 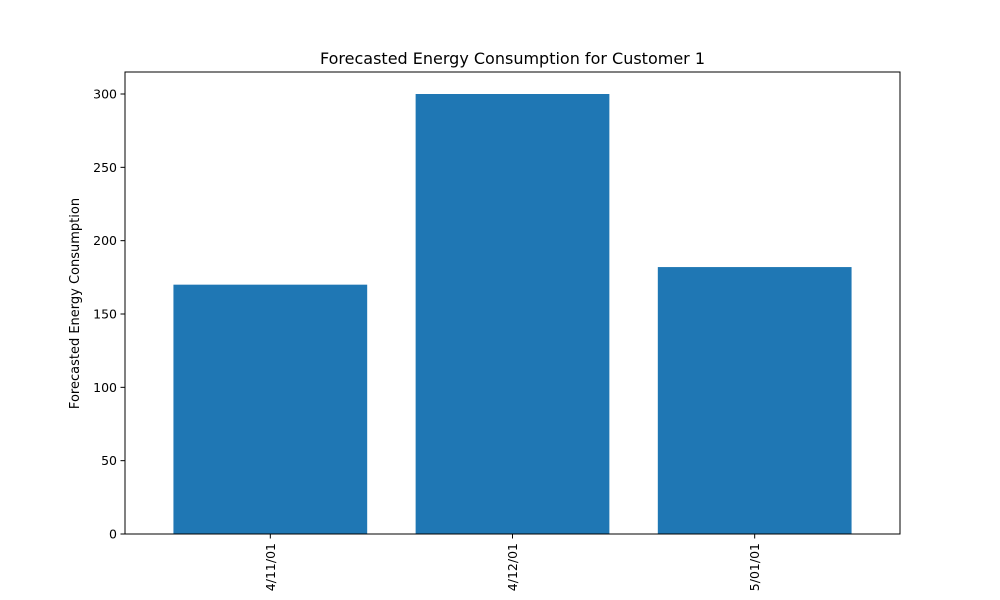 What do you see at coordinates (512, 567) in the screenshot?
I see `x-tick-label: 4/12/01` at bounding box center [512, 567].